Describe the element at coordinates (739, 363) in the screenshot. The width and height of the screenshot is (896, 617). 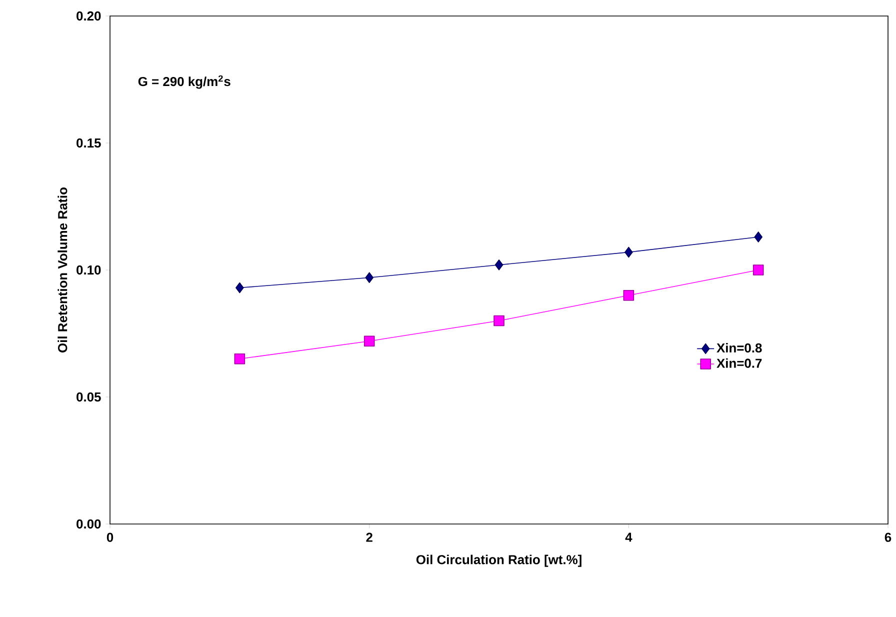
I see `legend-label: Xin=0.7` at that location.